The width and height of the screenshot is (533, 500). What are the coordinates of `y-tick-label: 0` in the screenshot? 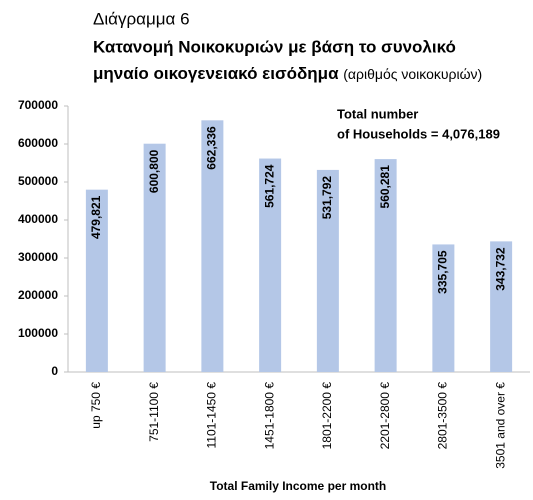 It's located at (54, 371).